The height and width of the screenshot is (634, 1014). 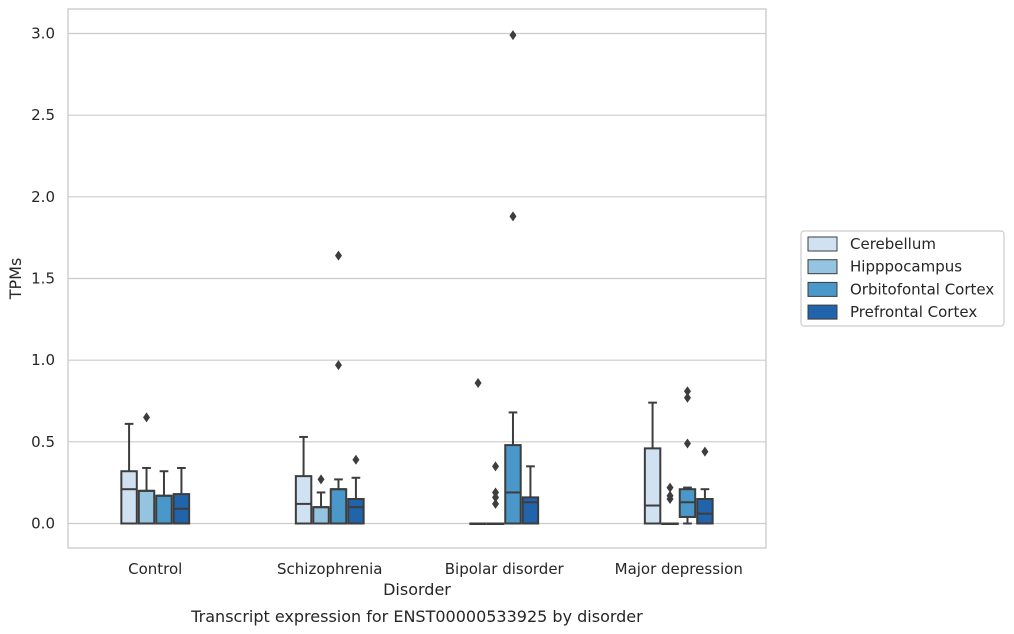 I want to click on x-tick-label: Bipolar disorder, so click(x=505, y=569).